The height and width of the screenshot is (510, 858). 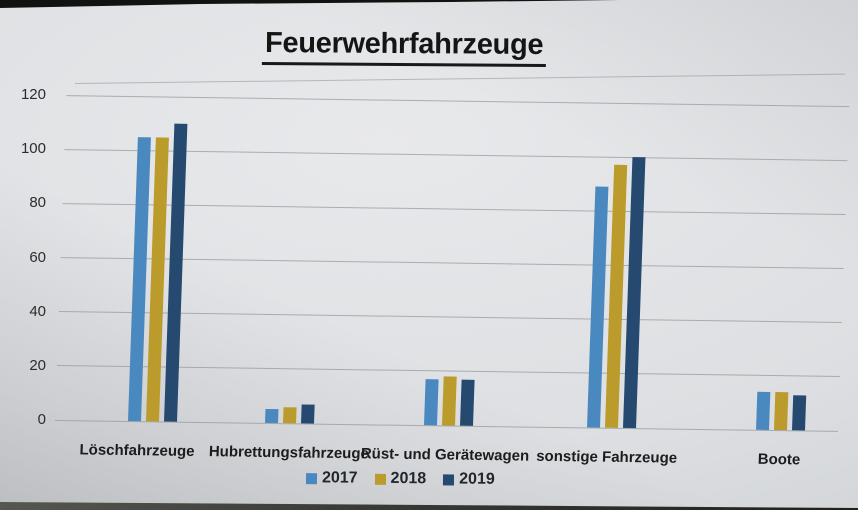 What do you see at coordinates (779, 459) in the screenshot?
I see `category-label-4: Boote` at bounding box center [779, 459].